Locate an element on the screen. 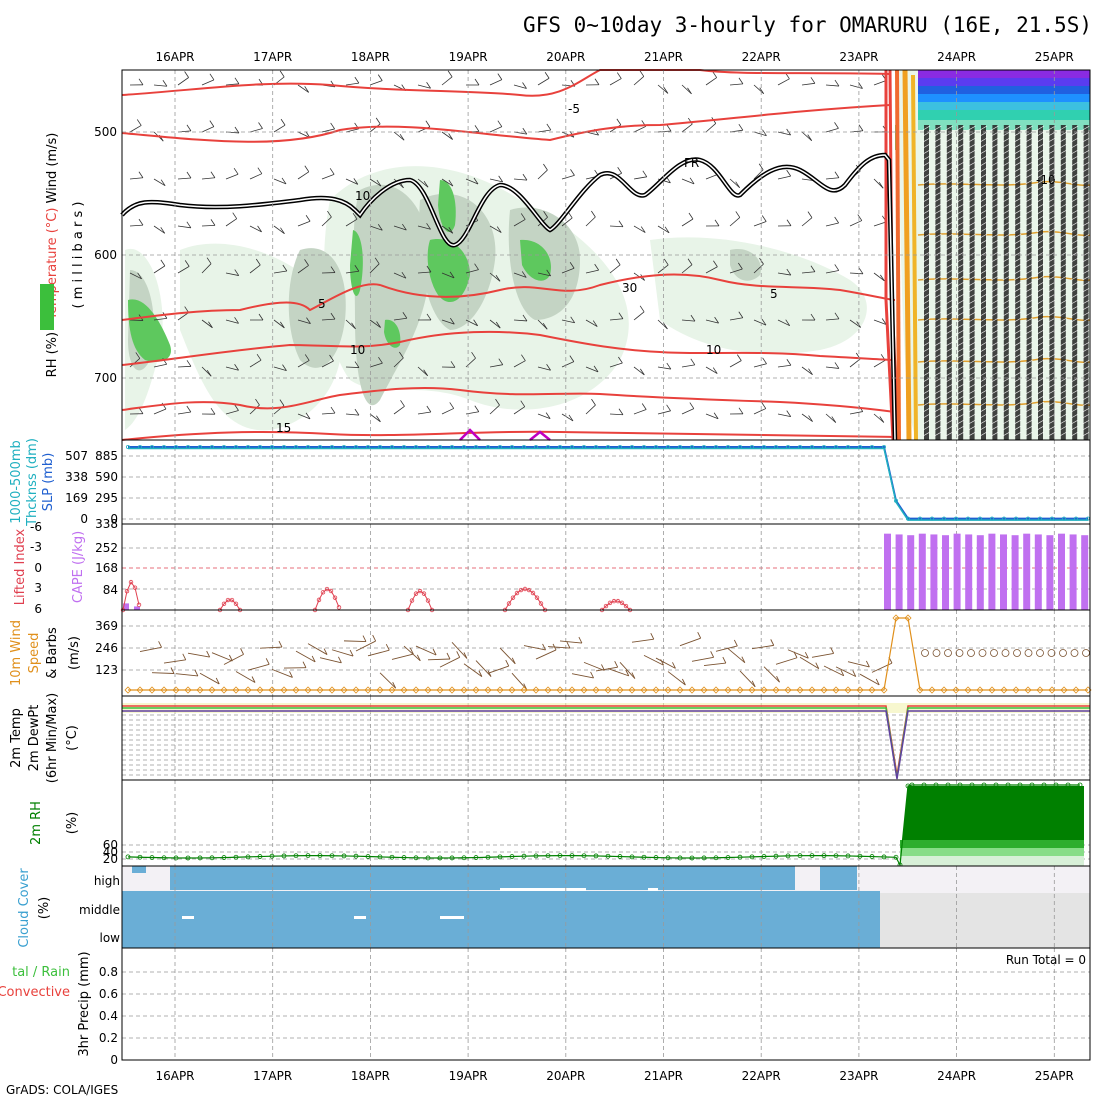 Image resolution: width=1100 pixels, height=1100 pixels. cape-tick: 338 is located at coordinates (106, 524).